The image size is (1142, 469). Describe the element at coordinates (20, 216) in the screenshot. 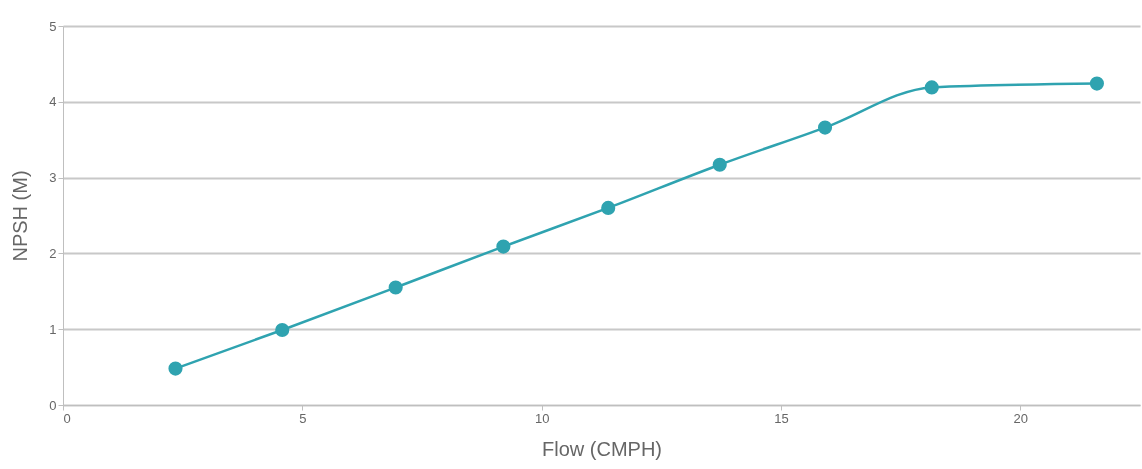

I see `y-axis-title: NPSH (M)` at that location.